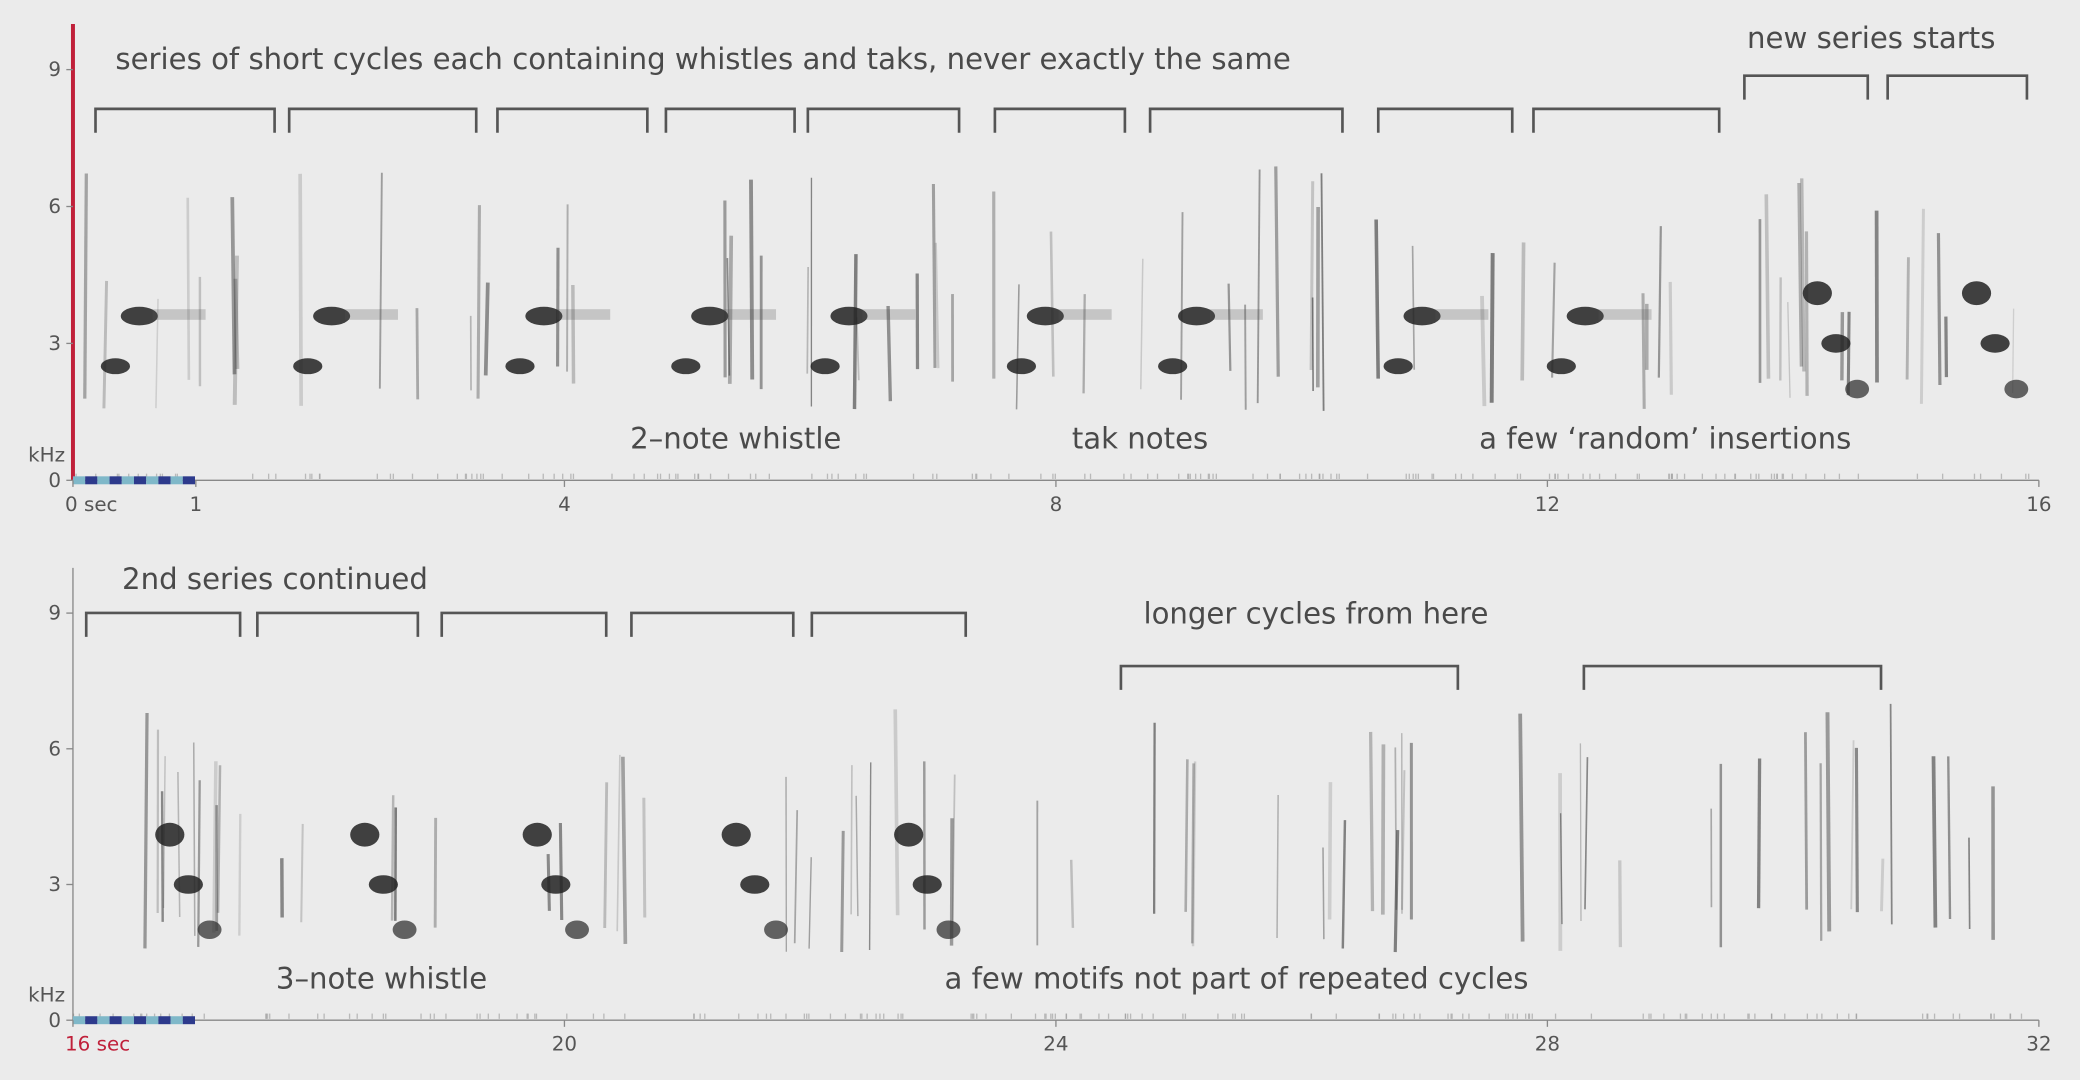 This screenshot has height=1080, width=2080. I want to click on x-tick-label: 12, so click(1547, 504).